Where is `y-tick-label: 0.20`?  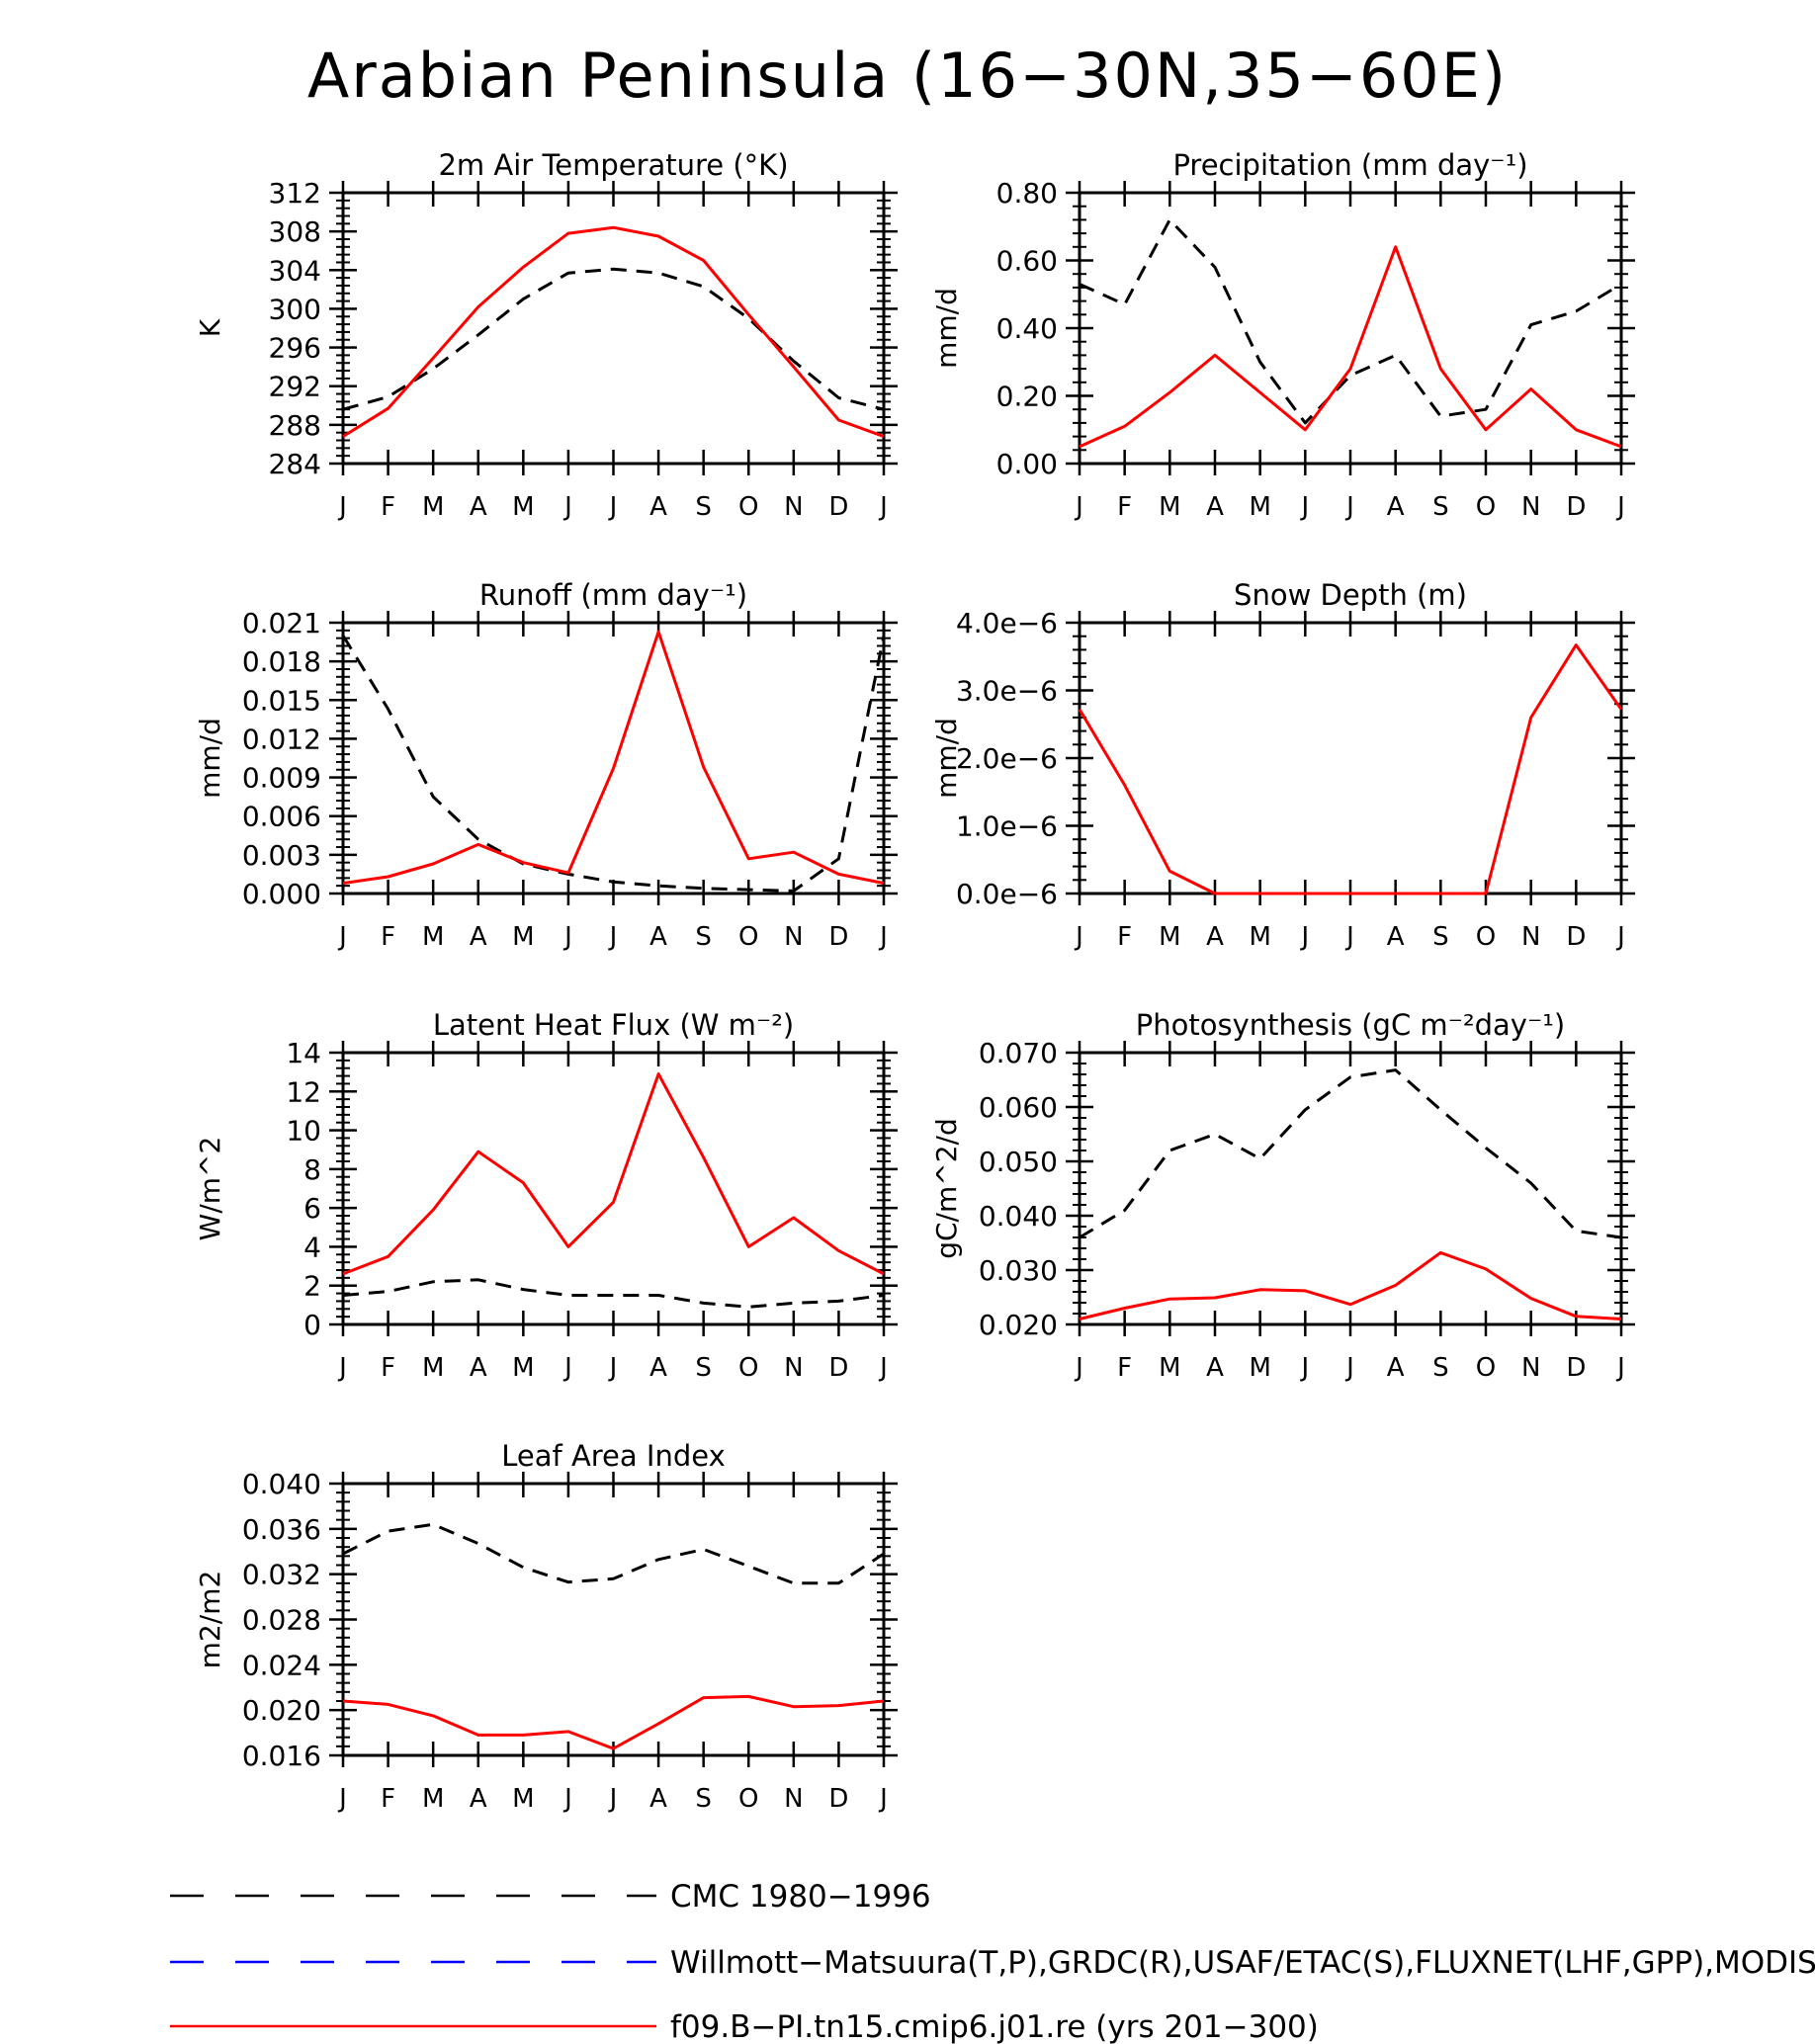 y-tick-label: 0.20 is located at coordinates (1027, 397).